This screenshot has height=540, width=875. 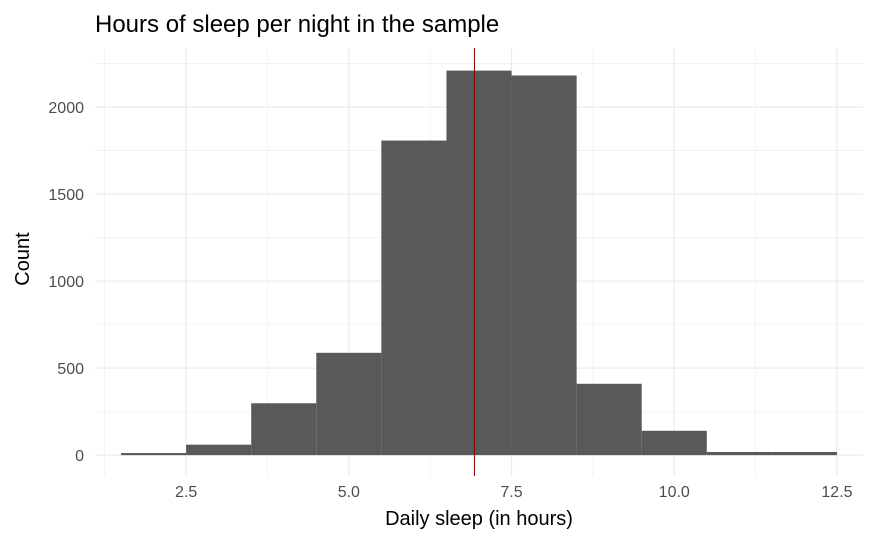 What do you see at coordinates (23, 259) in the screenshot?
I see `y-axis-title: Count` at bounding box center [23, 259].